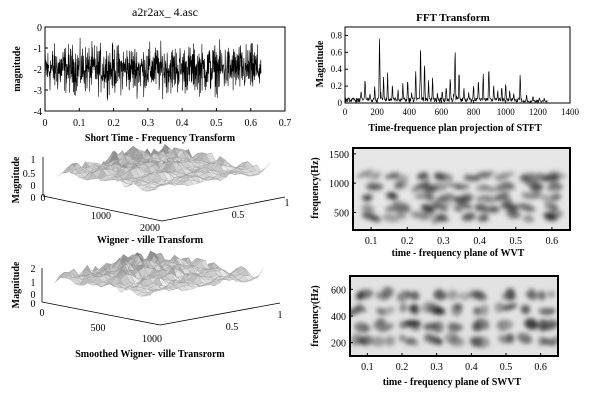  Describe the element at coordinates (150, 240) in the screenshot. I see `wvt3d-xlabel: Wigner - ville Transform` at that location.